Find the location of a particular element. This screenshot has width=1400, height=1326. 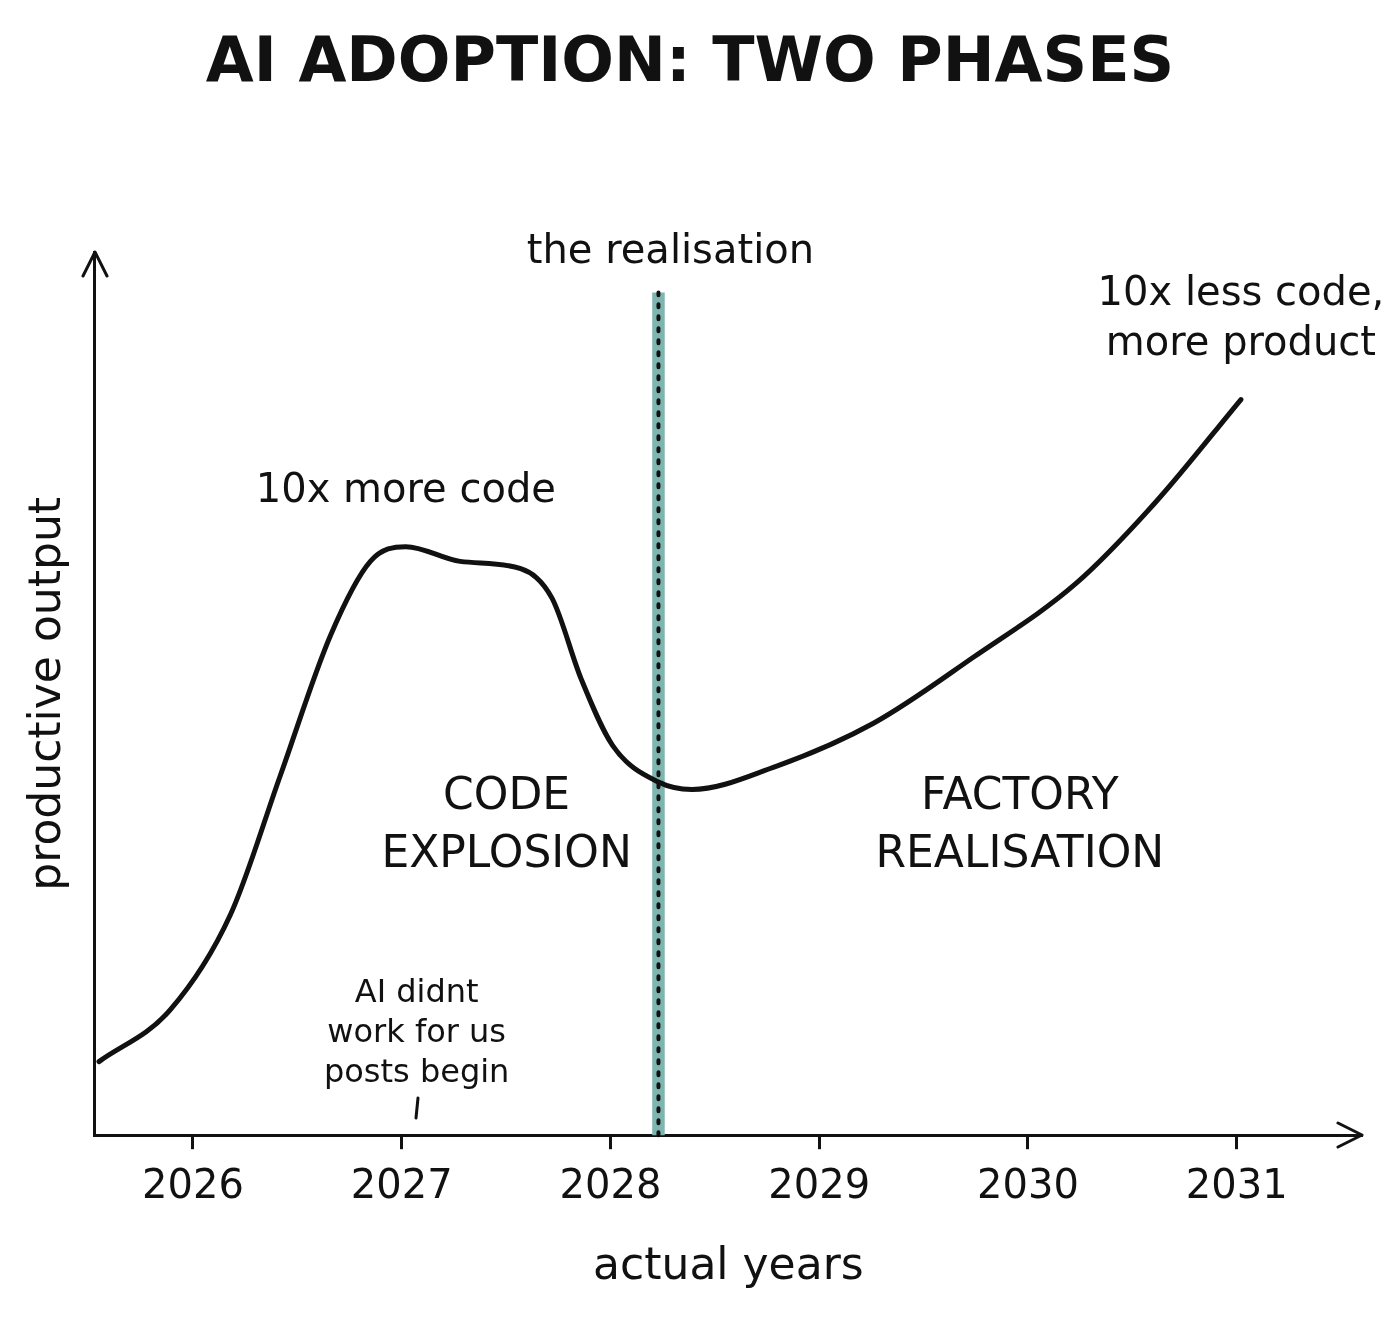

x-tick-label: 2027 is located at coordinates (401, 1183).